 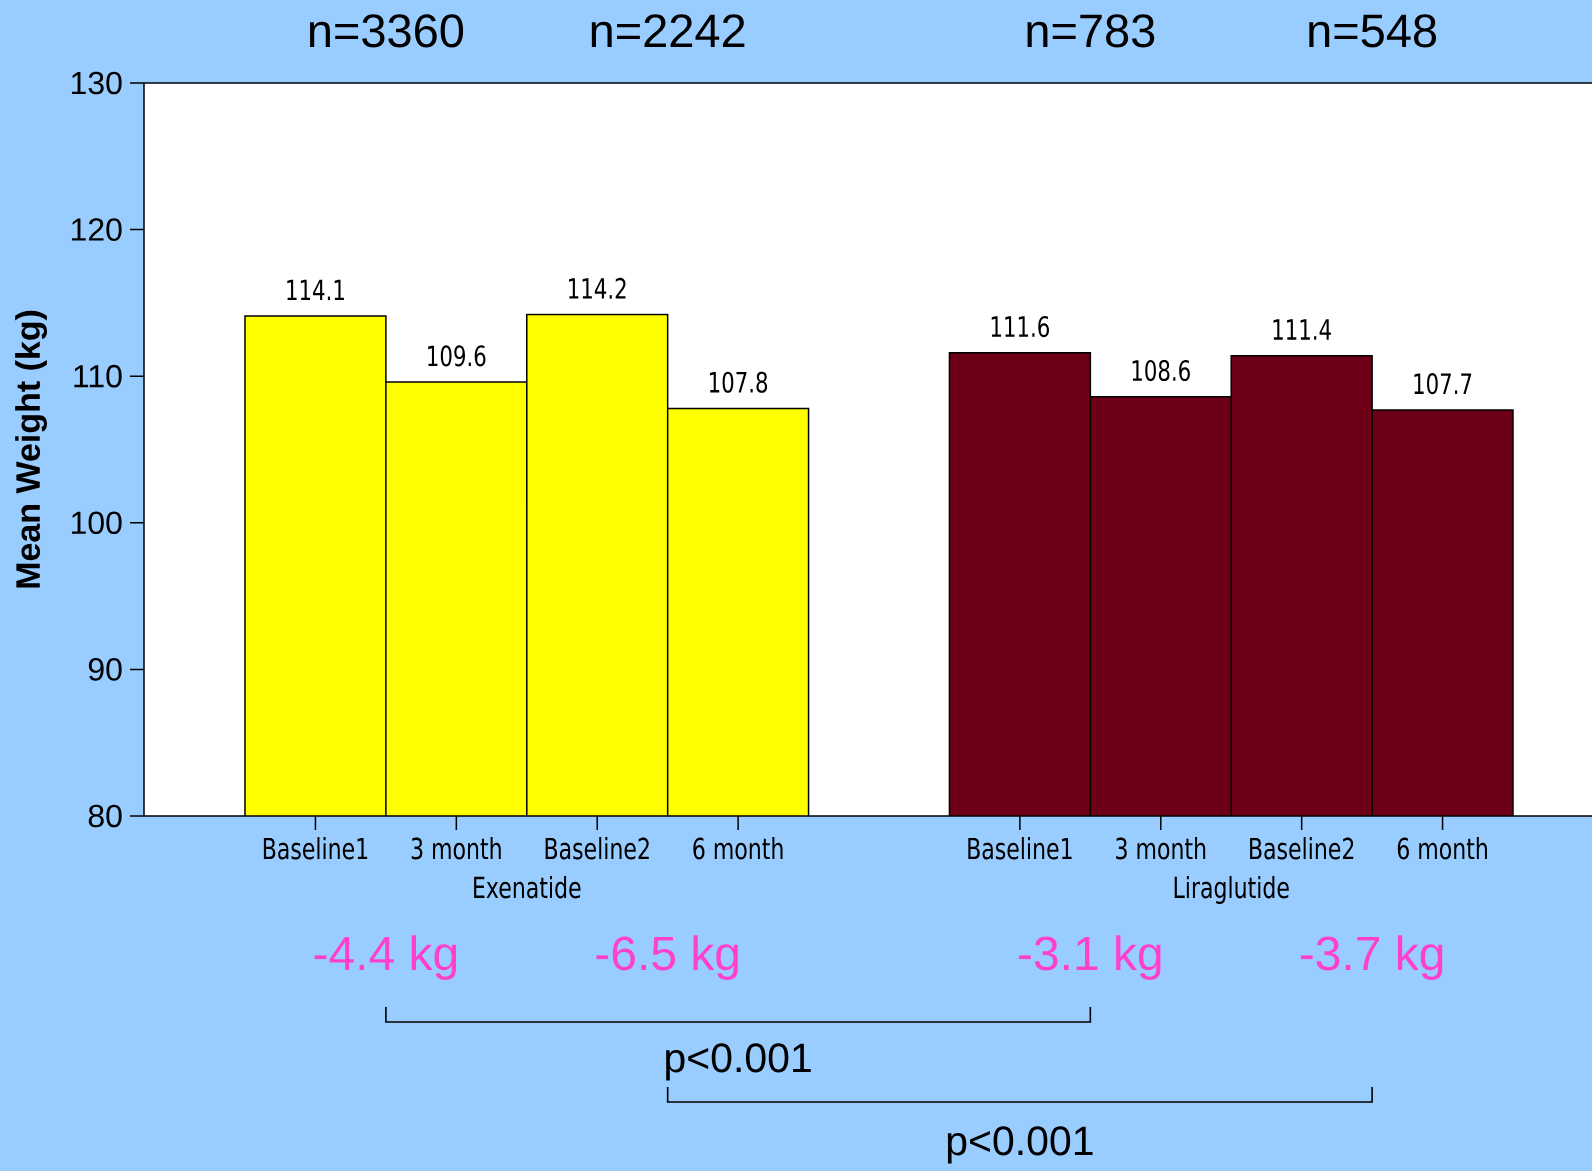 I want to click on y-tick-label: 110, so click(x=98, y=376).